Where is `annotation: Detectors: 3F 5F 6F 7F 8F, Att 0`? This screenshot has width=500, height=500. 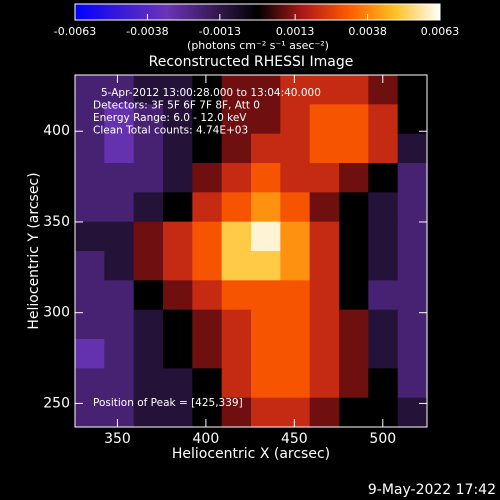
annotation: Detectors: 3F 5F 6F 7F 8F, Att 0 is located at coordinates (176, 106).